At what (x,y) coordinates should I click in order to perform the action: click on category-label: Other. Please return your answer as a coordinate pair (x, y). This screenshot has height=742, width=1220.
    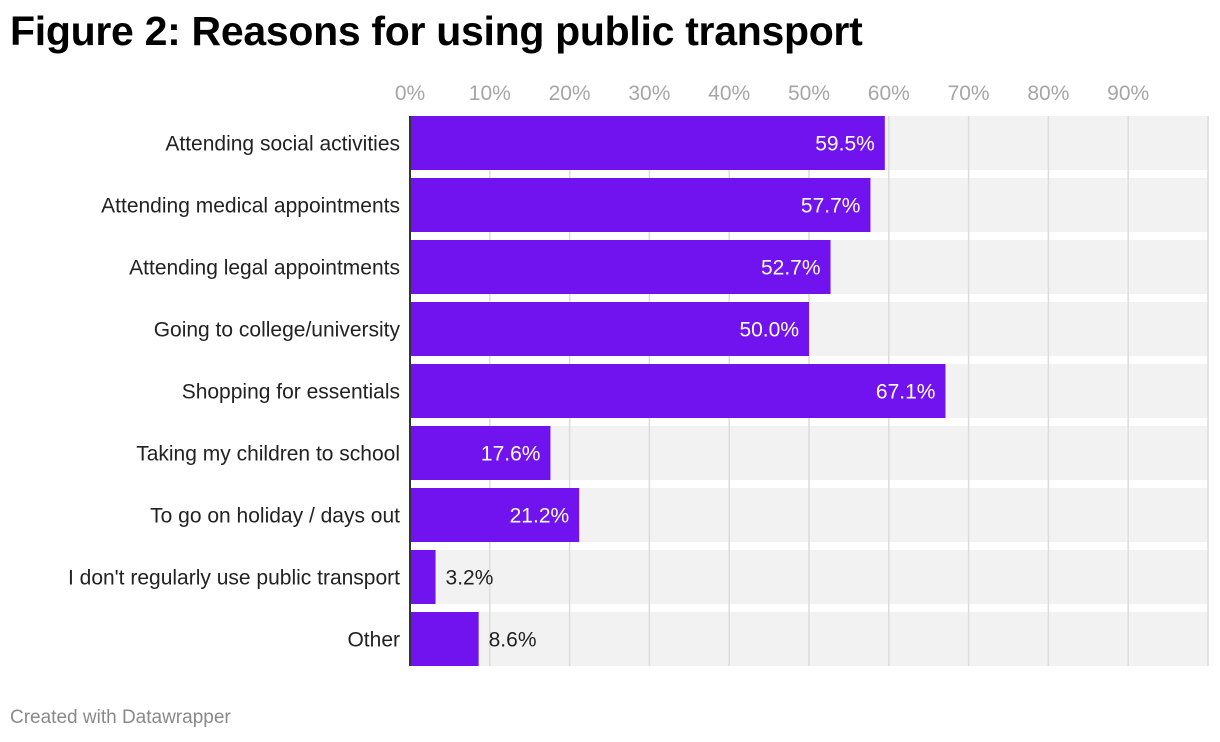
    Looking at the image, I should click on (373, 640).